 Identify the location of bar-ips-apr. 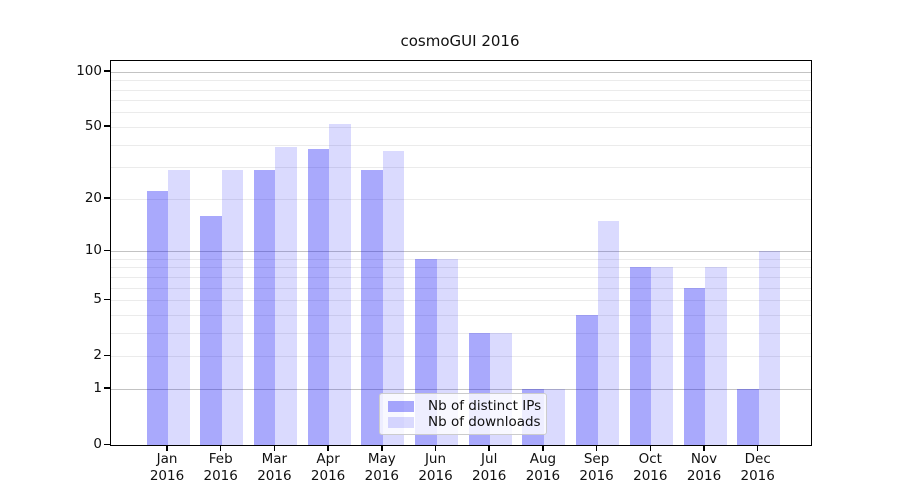
(318, 296).